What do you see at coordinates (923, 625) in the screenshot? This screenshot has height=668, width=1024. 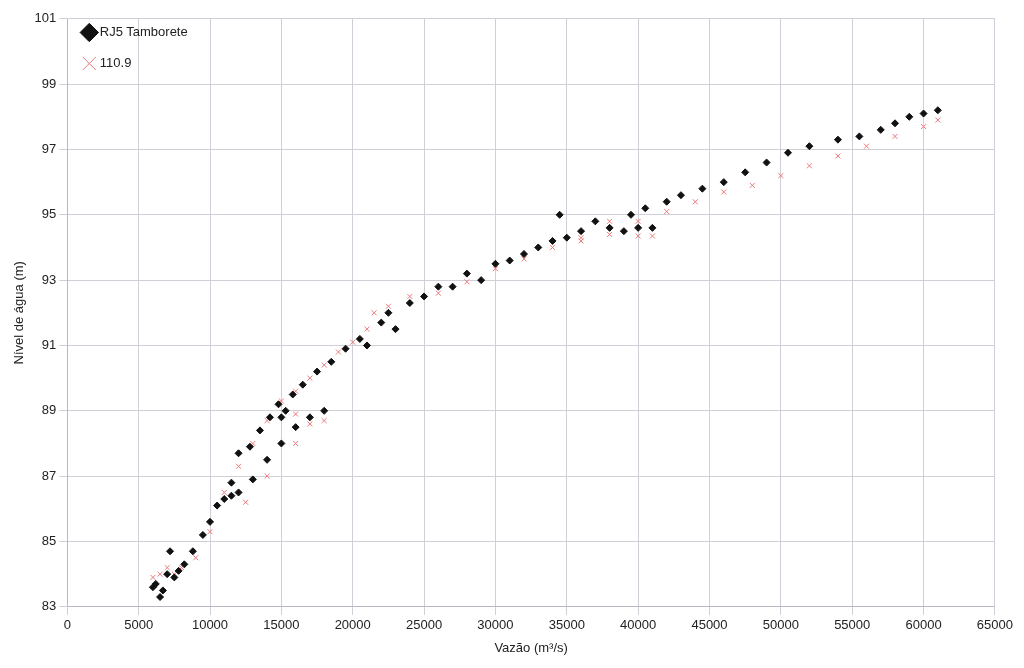 I see `x-tick-label: 60000` at bounding box center [923, 625].